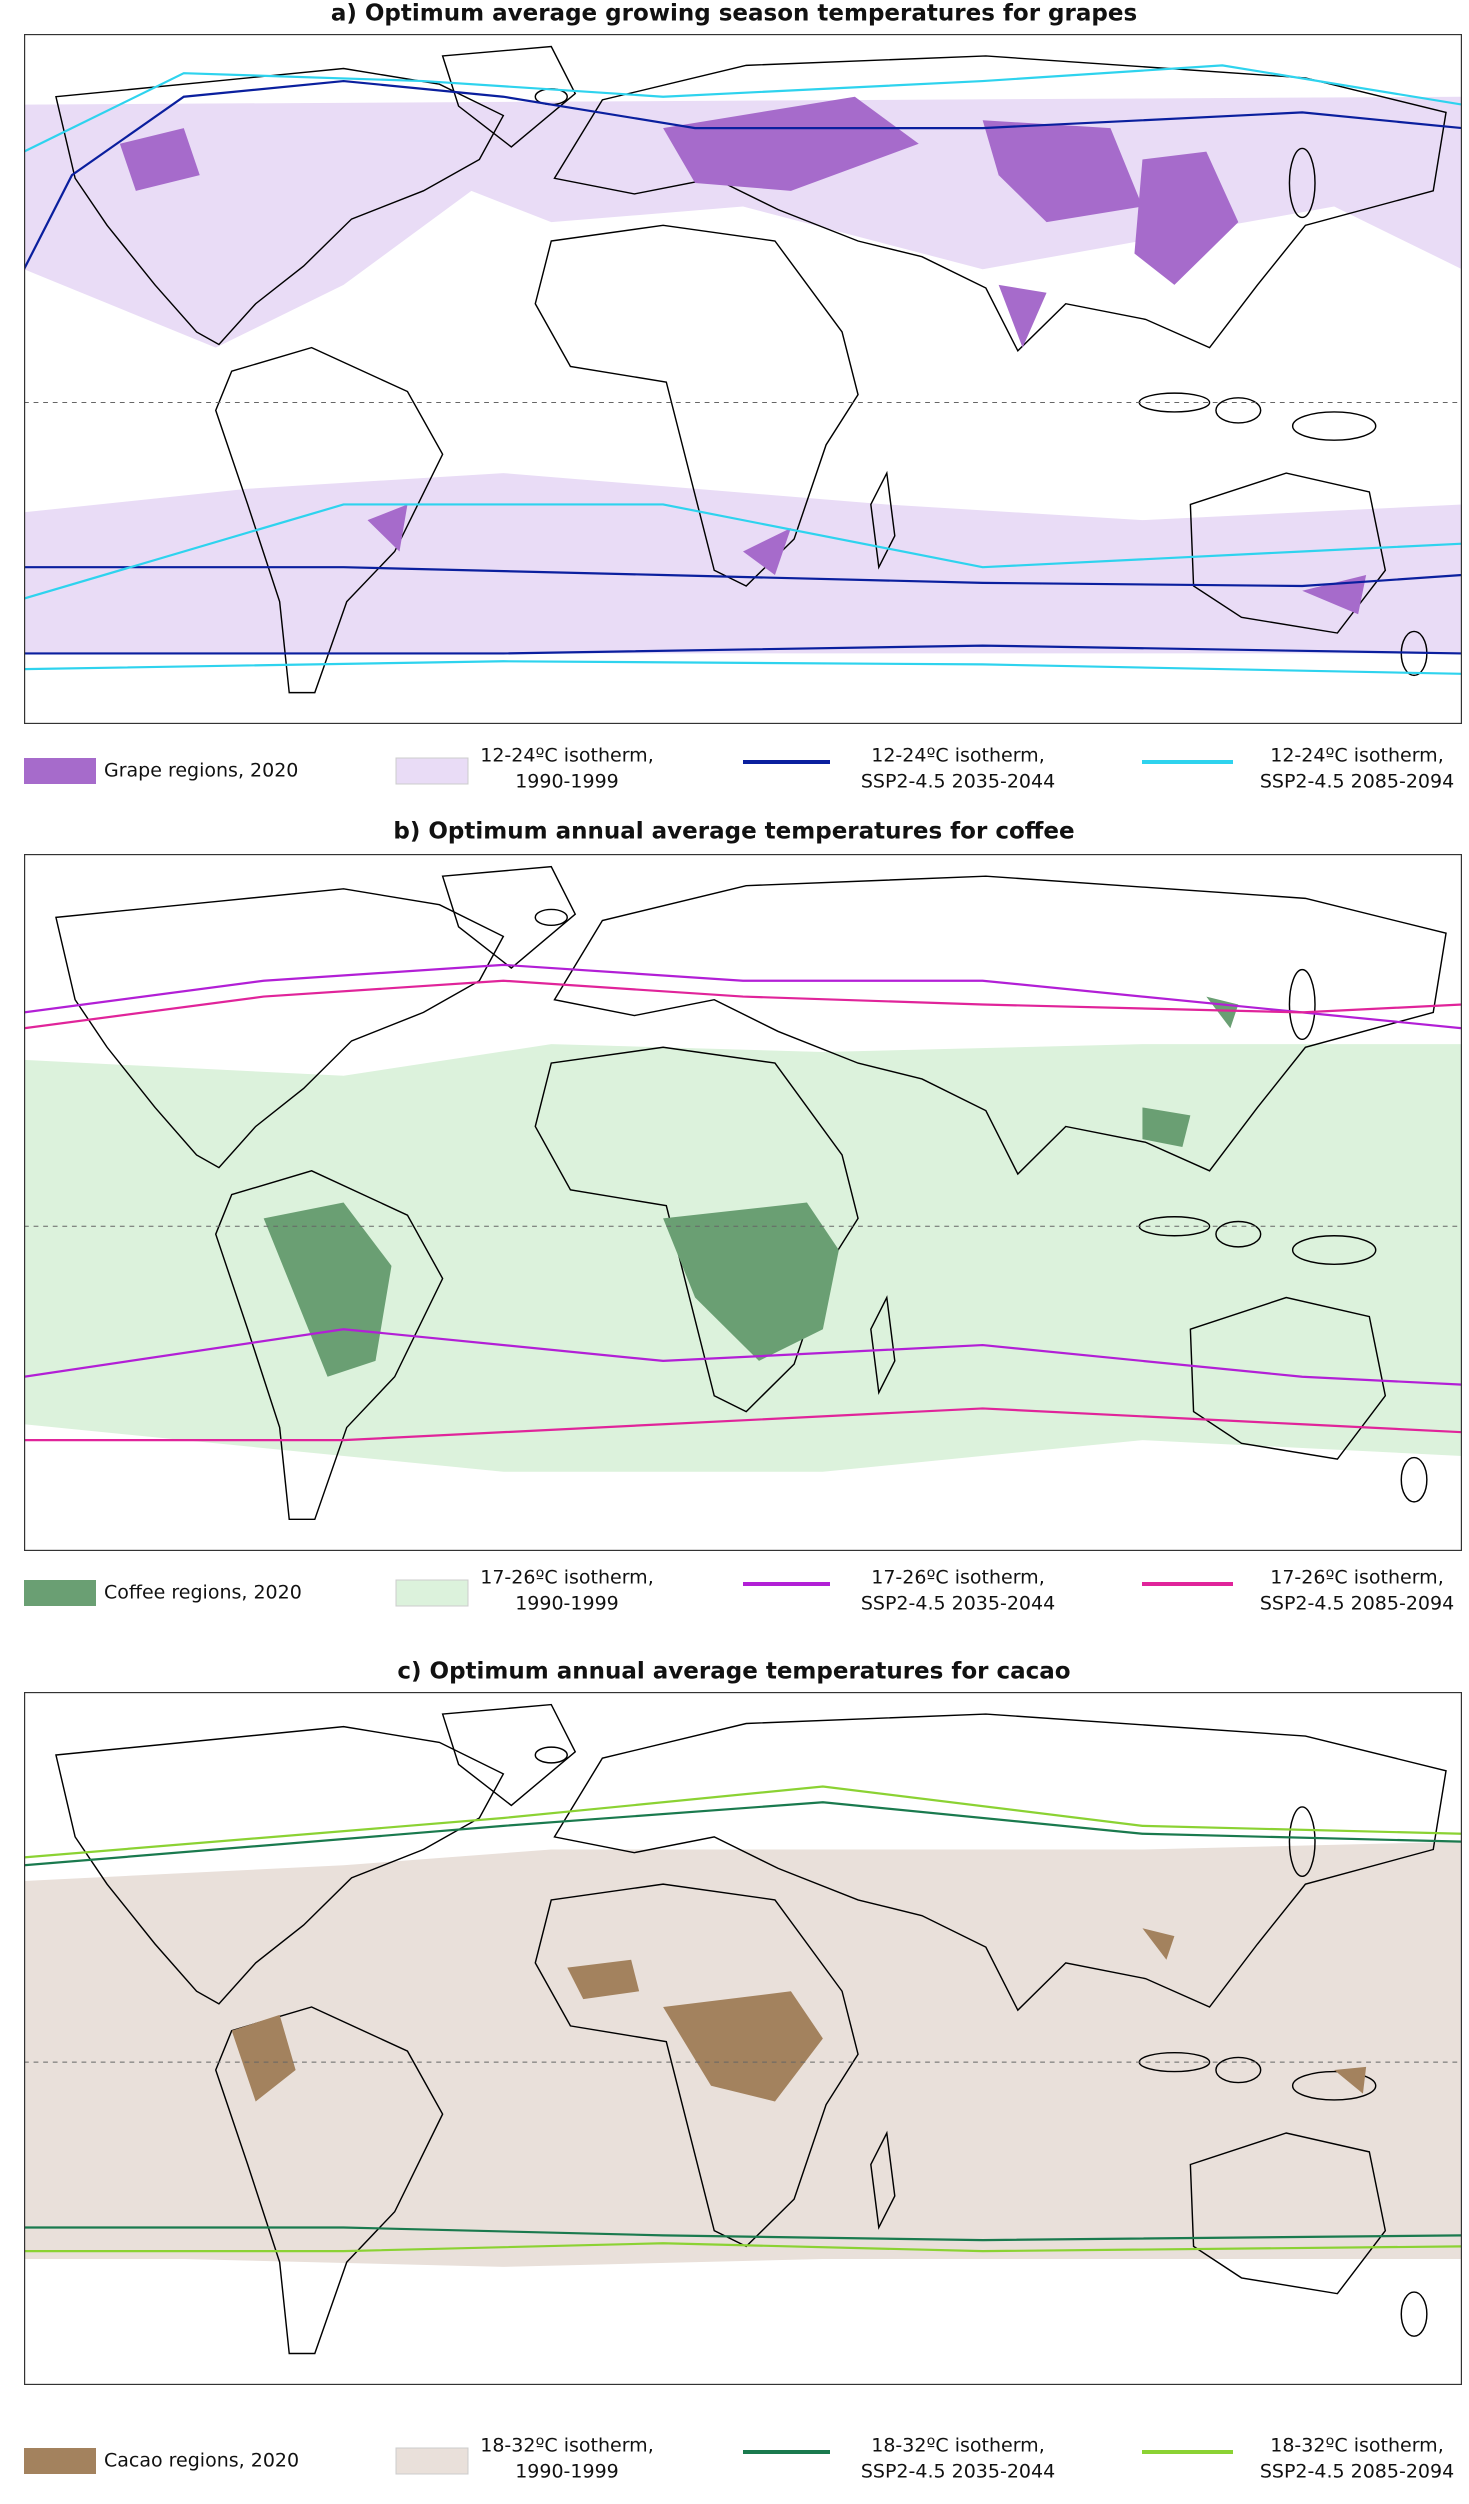 The image size is (1469, 2504). I want to click on legend-label: Cacao regions, 2020, so click(201, 2461).